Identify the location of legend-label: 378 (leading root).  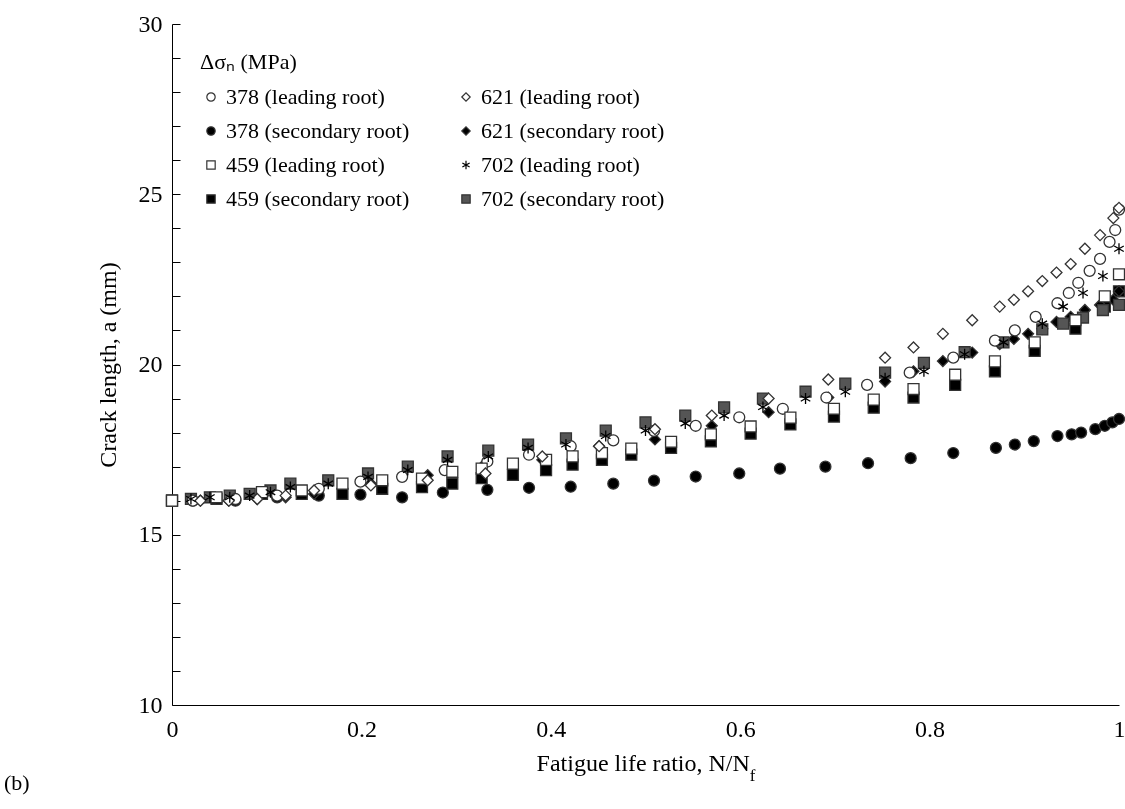
(305, 96).